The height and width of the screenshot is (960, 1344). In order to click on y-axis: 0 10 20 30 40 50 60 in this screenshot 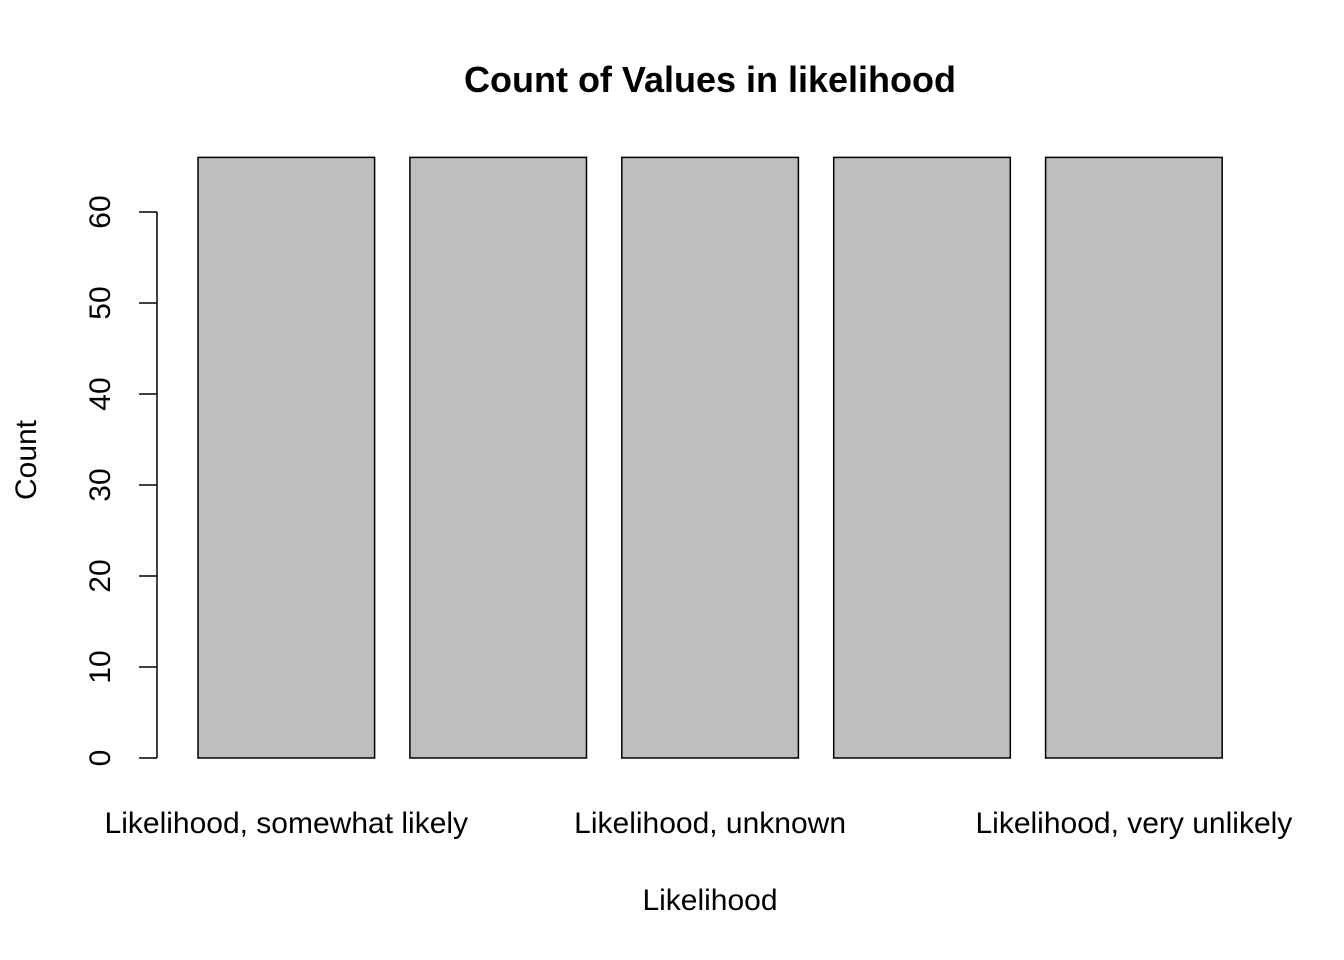, I will do `click(121, 481)`.